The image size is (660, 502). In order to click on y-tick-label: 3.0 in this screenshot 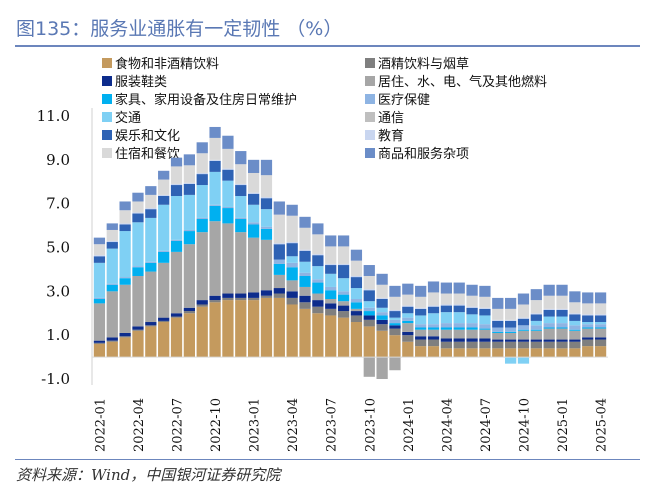, I will do `click(58, 291)`.